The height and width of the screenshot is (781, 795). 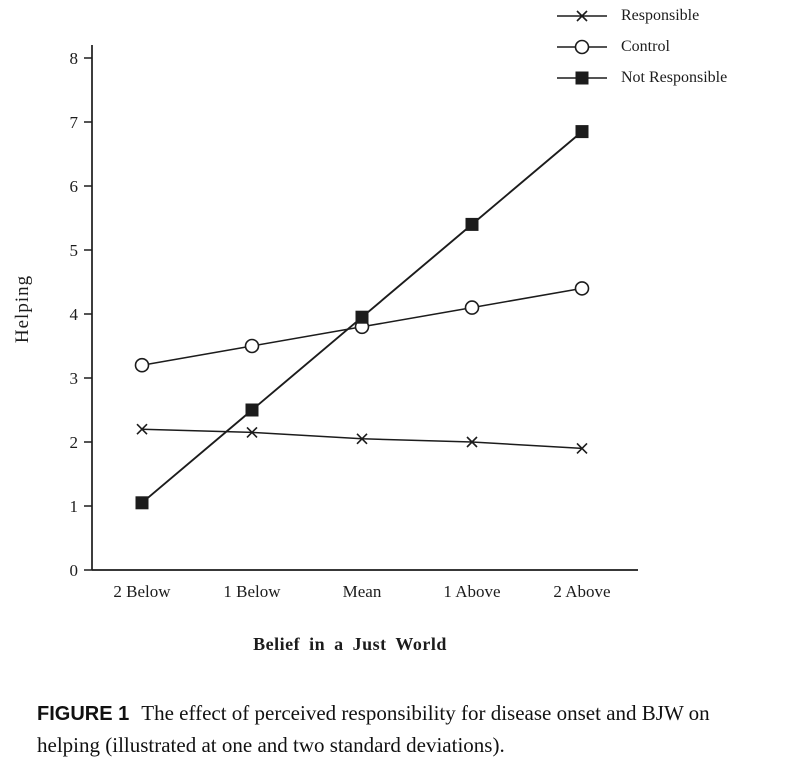 What do you see at coordinates (74, 58) in the screenshot?
I see `y-tick-label: 8` at bounding box center [74, 58].